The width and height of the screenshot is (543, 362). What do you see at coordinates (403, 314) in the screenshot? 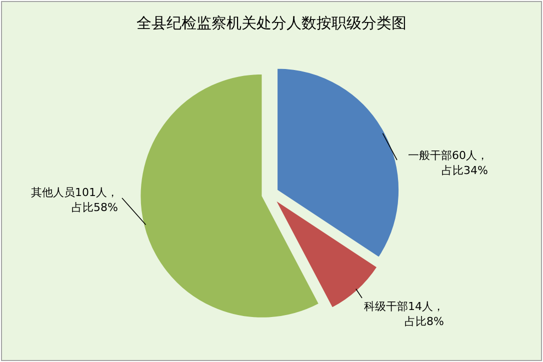
I see `slice-label: 科级干部14人，占比8%` at bounding box center [403, 314].